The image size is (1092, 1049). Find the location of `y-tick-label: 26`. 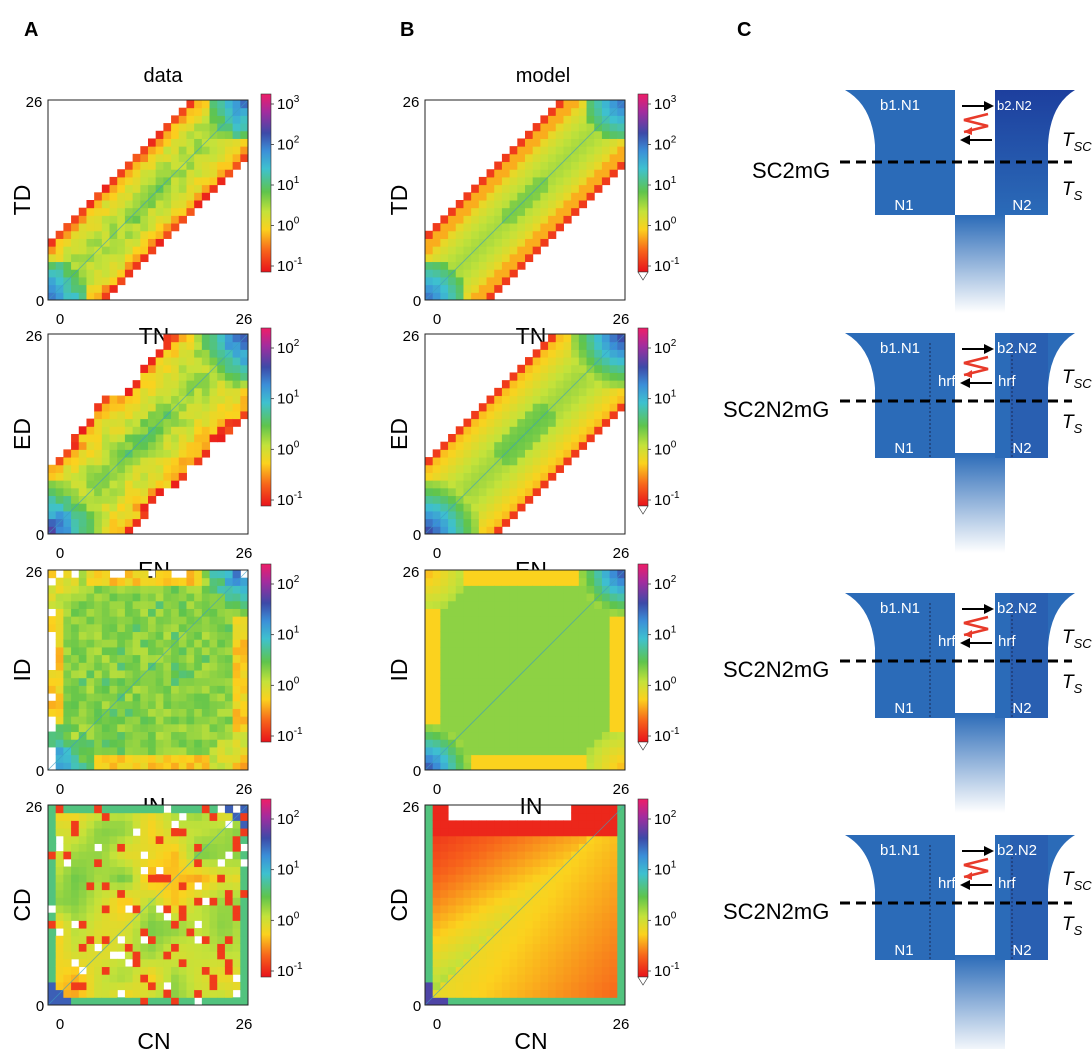

y-tick-label: 26 is located at coordinates (34, 102).